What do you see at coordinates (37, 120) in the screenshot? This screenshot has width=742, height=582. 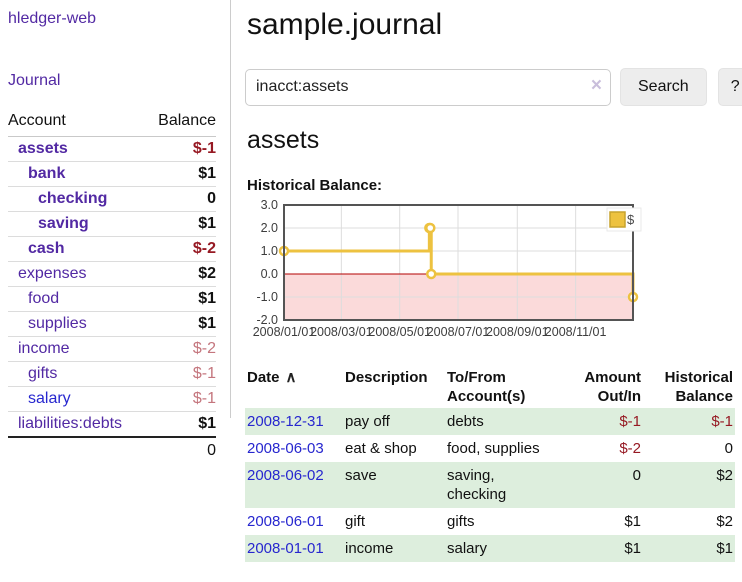 I see `accounts-header-account: Account` at bounding box center [37, 120].